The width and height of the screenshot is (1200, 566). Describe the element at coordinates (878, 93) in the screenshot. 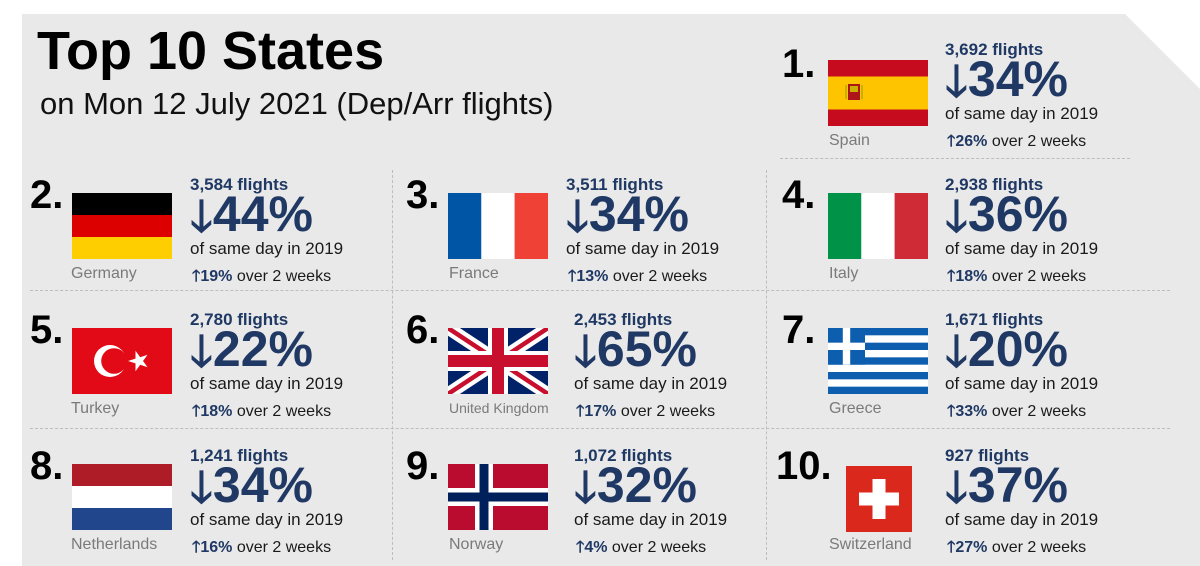

I see `spain-flag-icon` at that location.